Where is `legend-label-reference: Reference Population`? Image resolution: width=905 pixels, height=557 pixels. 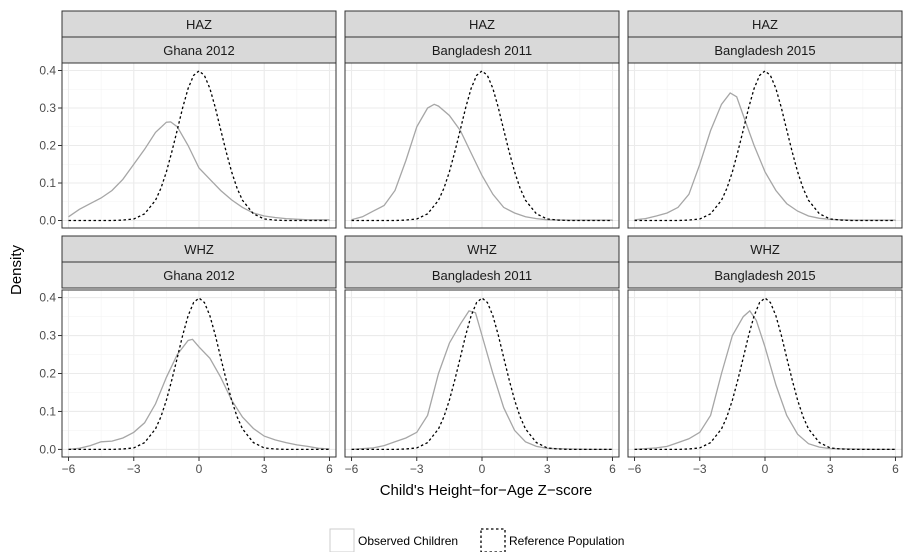
legend-label-reference: Reference Population is located at coordinates (566, 541).